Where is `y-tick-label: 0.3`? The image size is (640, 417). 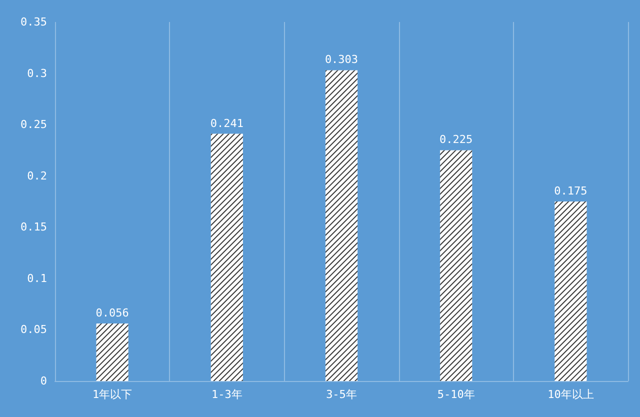
y-tick-label: 0.3 is located at coordinates (37, 73).